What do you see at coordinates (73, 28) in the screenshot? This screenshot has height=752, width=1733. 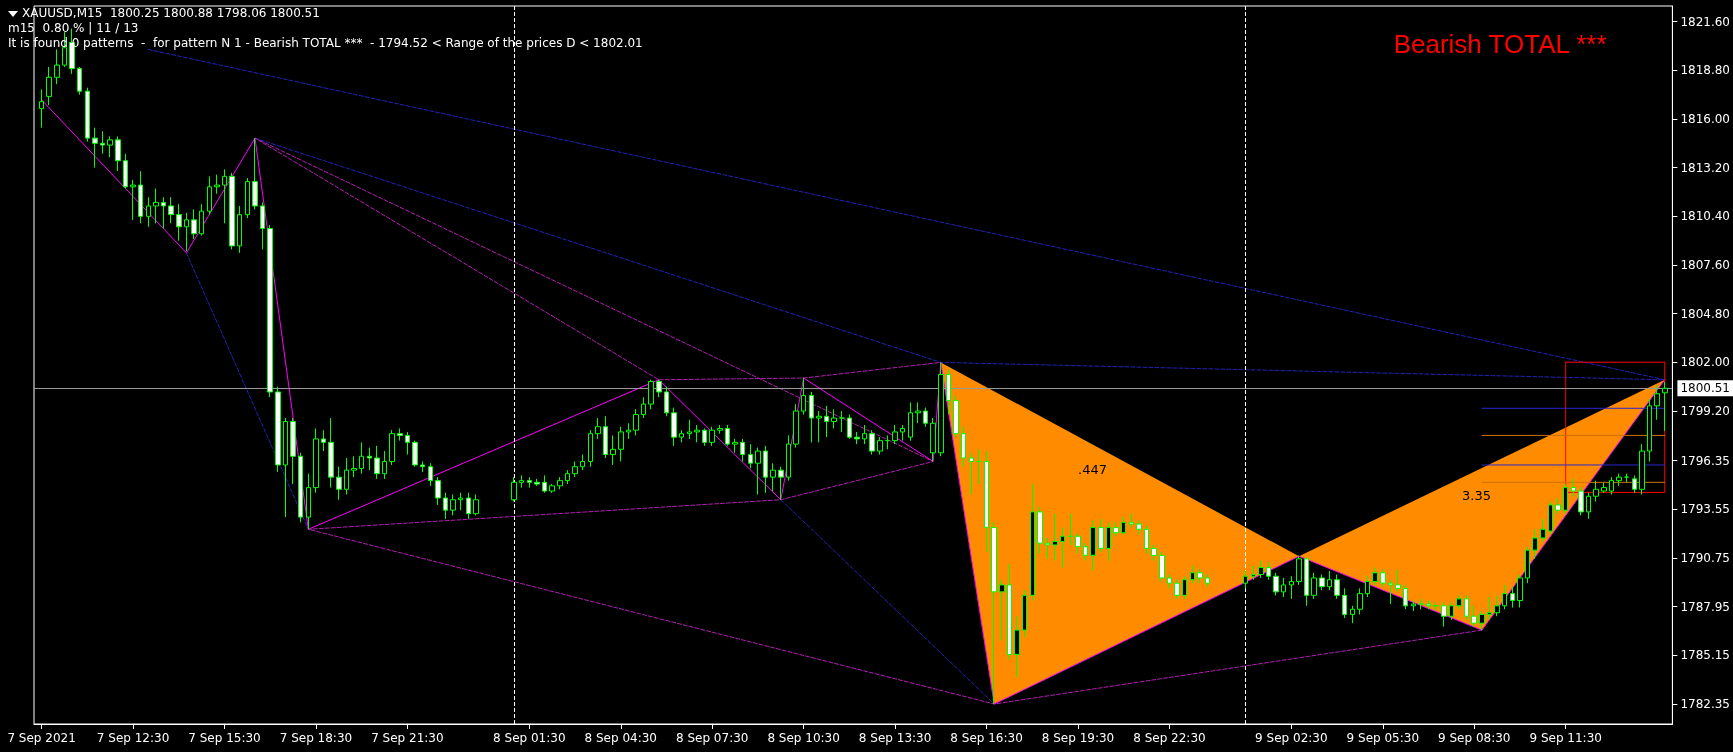 I see `annotation: m15 0.80 % | 11 / 13` at bounding box center [73, 28].